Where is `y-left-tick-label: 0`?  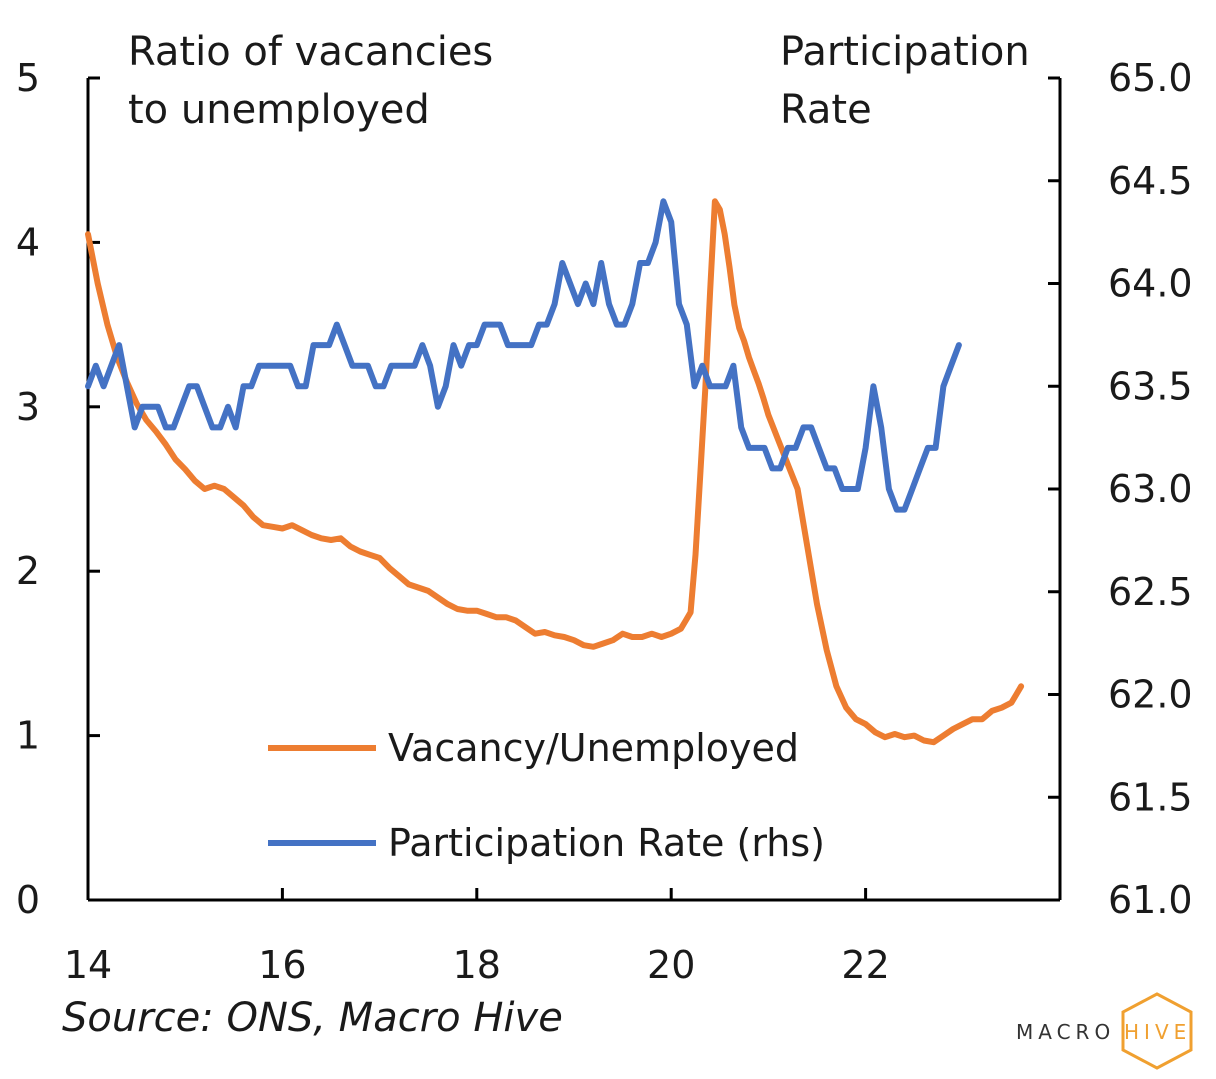 y-left-tick-label: 0 is located at coordinates (28, 900).